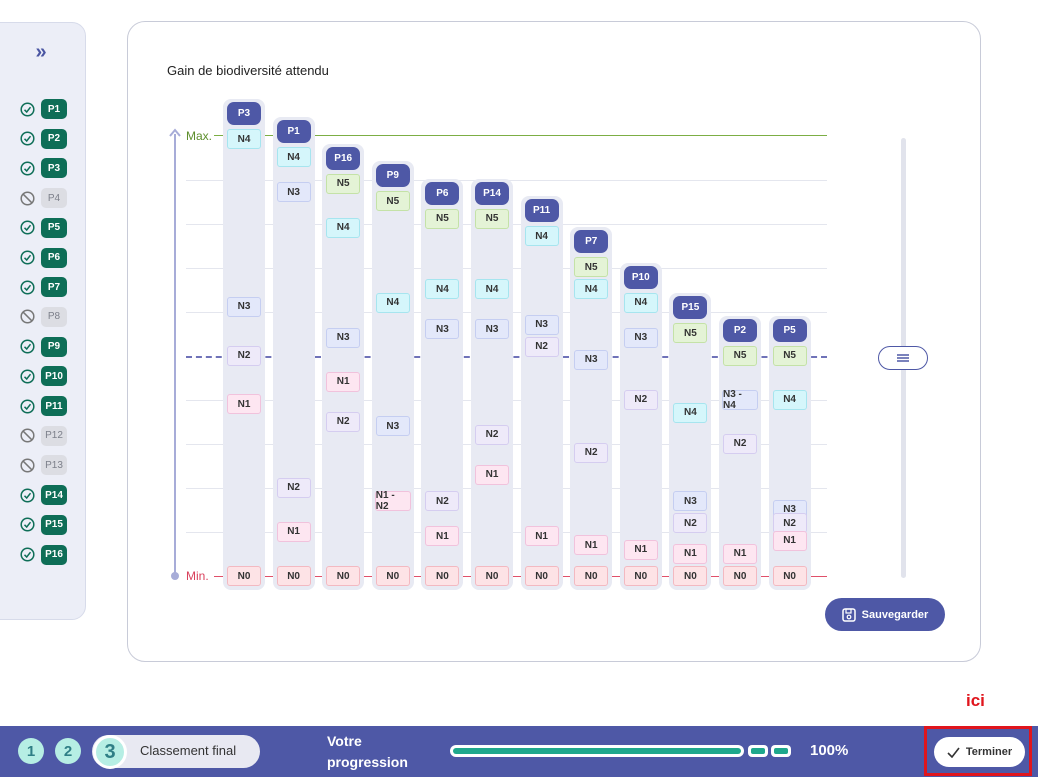 The height and width of the screenshot is (777, 1038). What do you see at coordinates (31, 751) in the screenshot?
I see `step-1-button: 1` at bounding box center [31, 751].